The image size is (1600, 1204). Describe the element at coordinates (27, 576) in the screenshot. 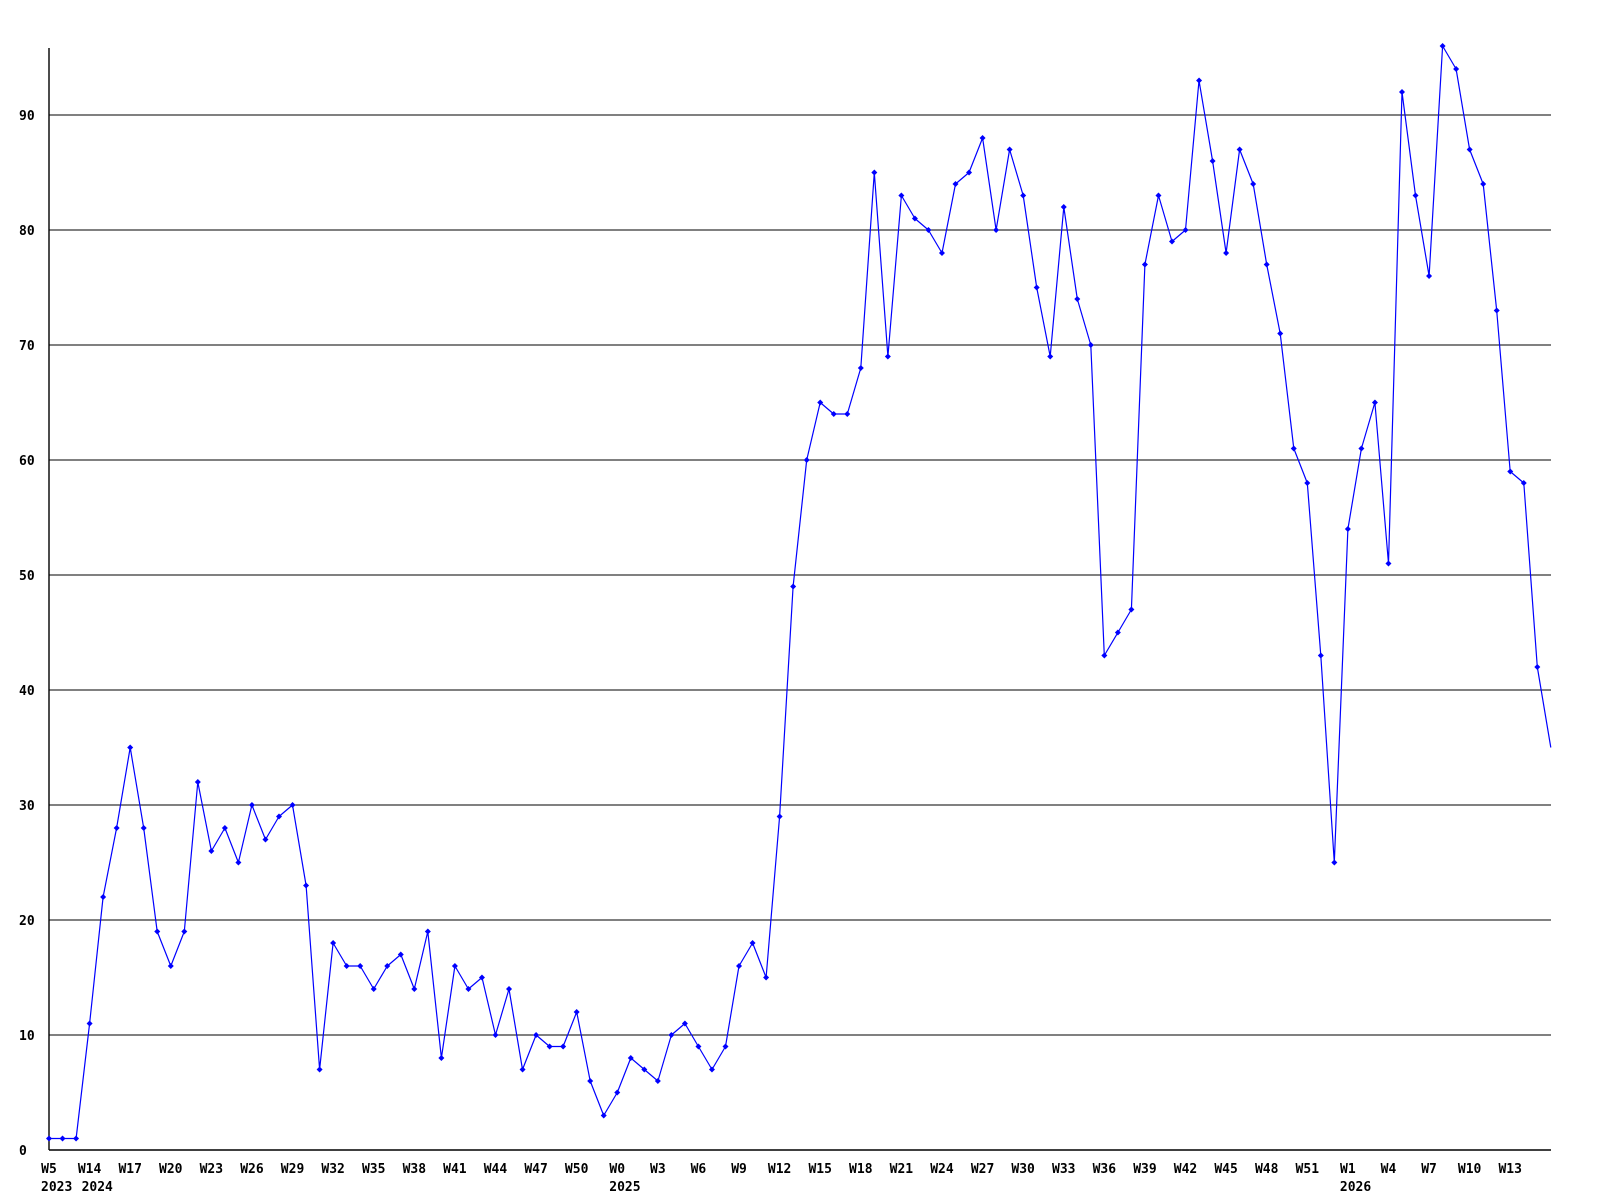

I see `y-tick-label-50: 50` at that location.